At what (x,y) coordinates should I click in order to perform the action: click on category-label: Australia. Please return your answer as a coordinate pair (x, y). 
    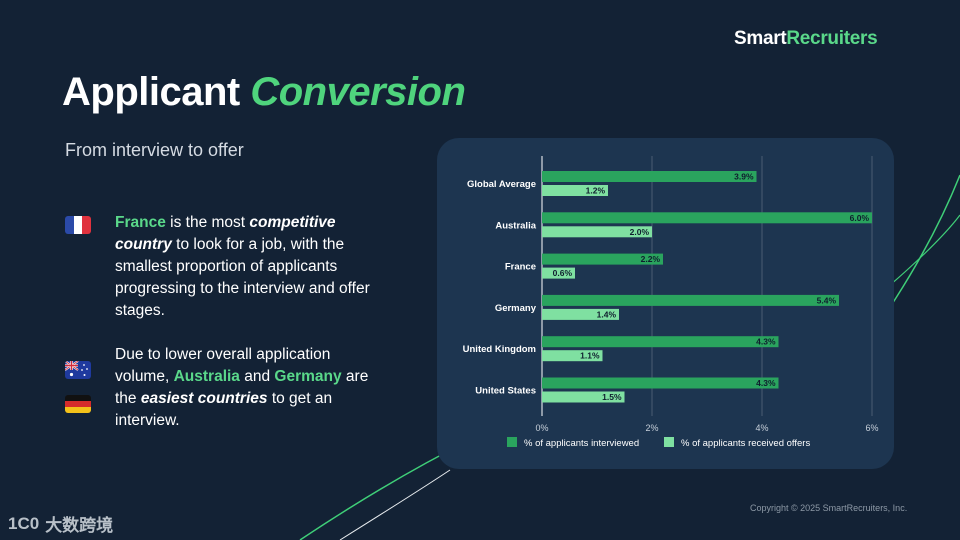
    Looking at the image, I should click on (515, 225).